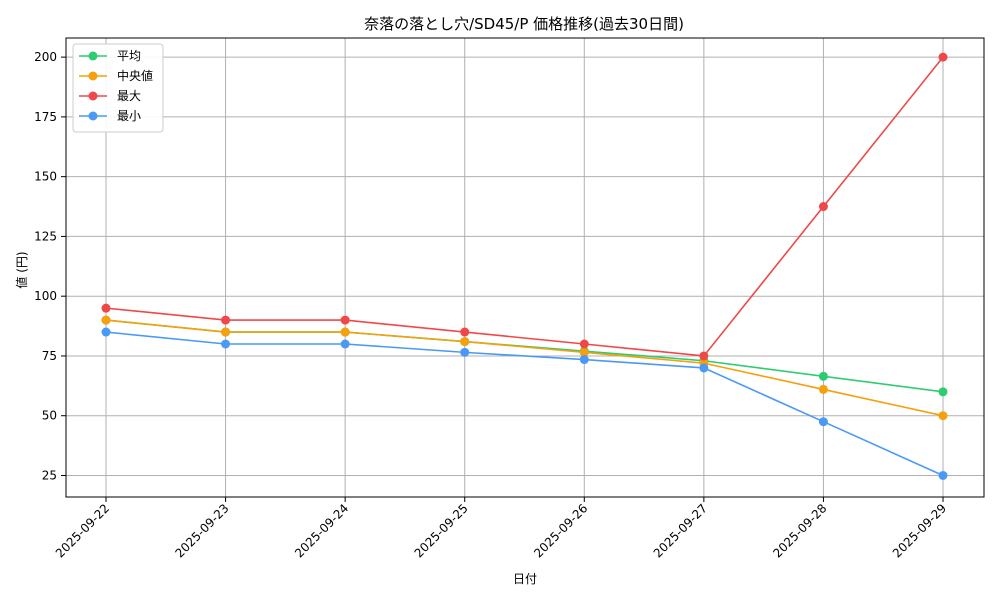 The height and width of the screenshot is (600, 1000). What do you see at coordinates (45, 177) in the screenshot?
I see `y-tick-label: 150` at bounding box center [45, 177].